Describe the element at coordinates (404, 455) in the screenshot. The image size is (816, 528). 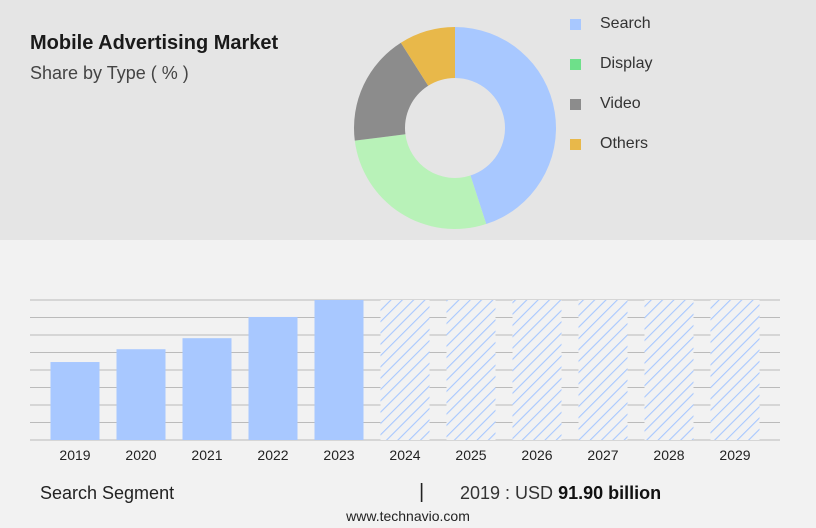
I see `x-tick-label: 2024` at that location.